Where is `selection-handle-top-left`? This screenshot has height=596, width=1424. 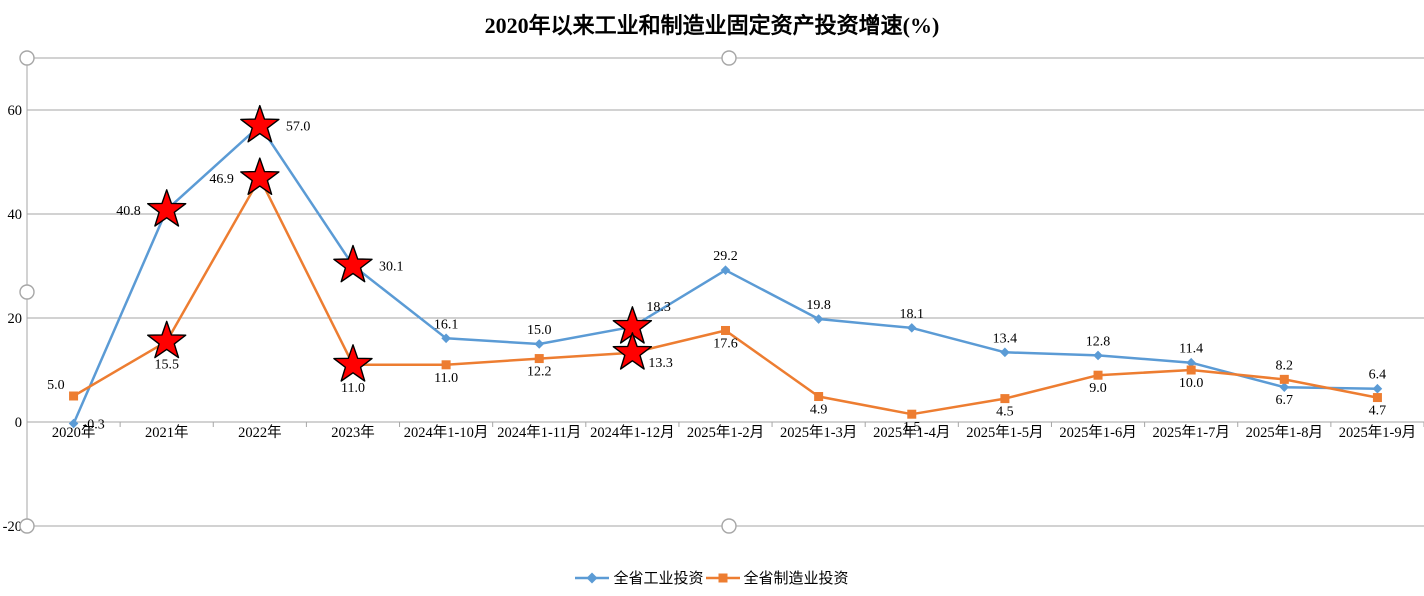
selection-handle-top-left is located at coordinates (27, 58).